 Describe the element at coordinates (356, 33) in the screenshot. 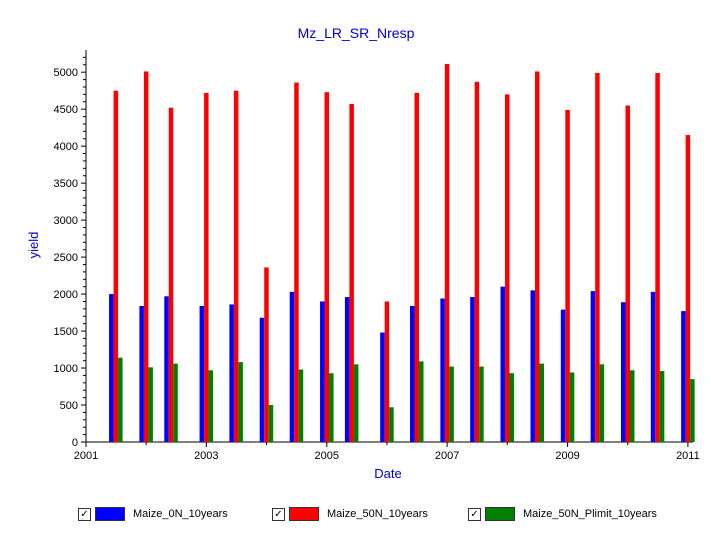

I see `chart-title: Mz_LR_SR_Nresp` at that location.